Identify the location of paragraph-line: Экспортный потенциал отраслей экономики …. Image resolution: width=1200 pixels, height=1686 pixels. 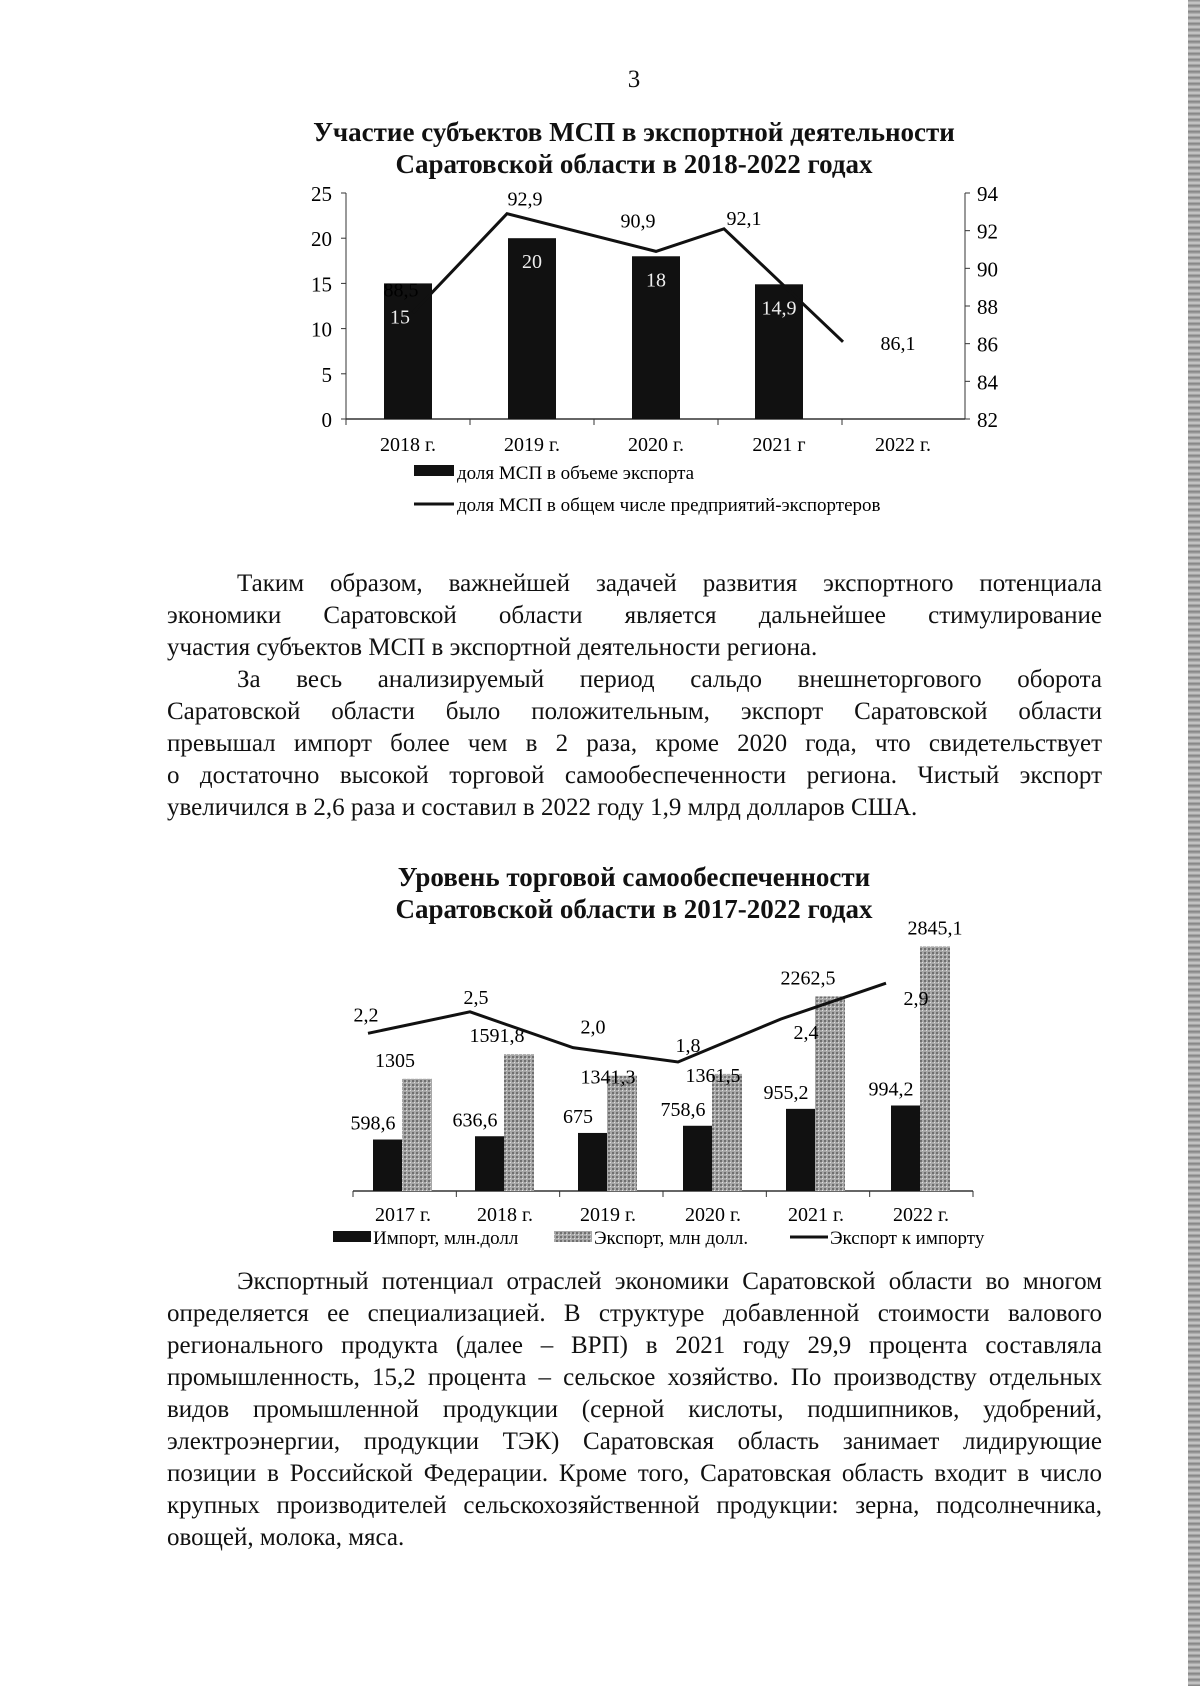
(669, 1281).